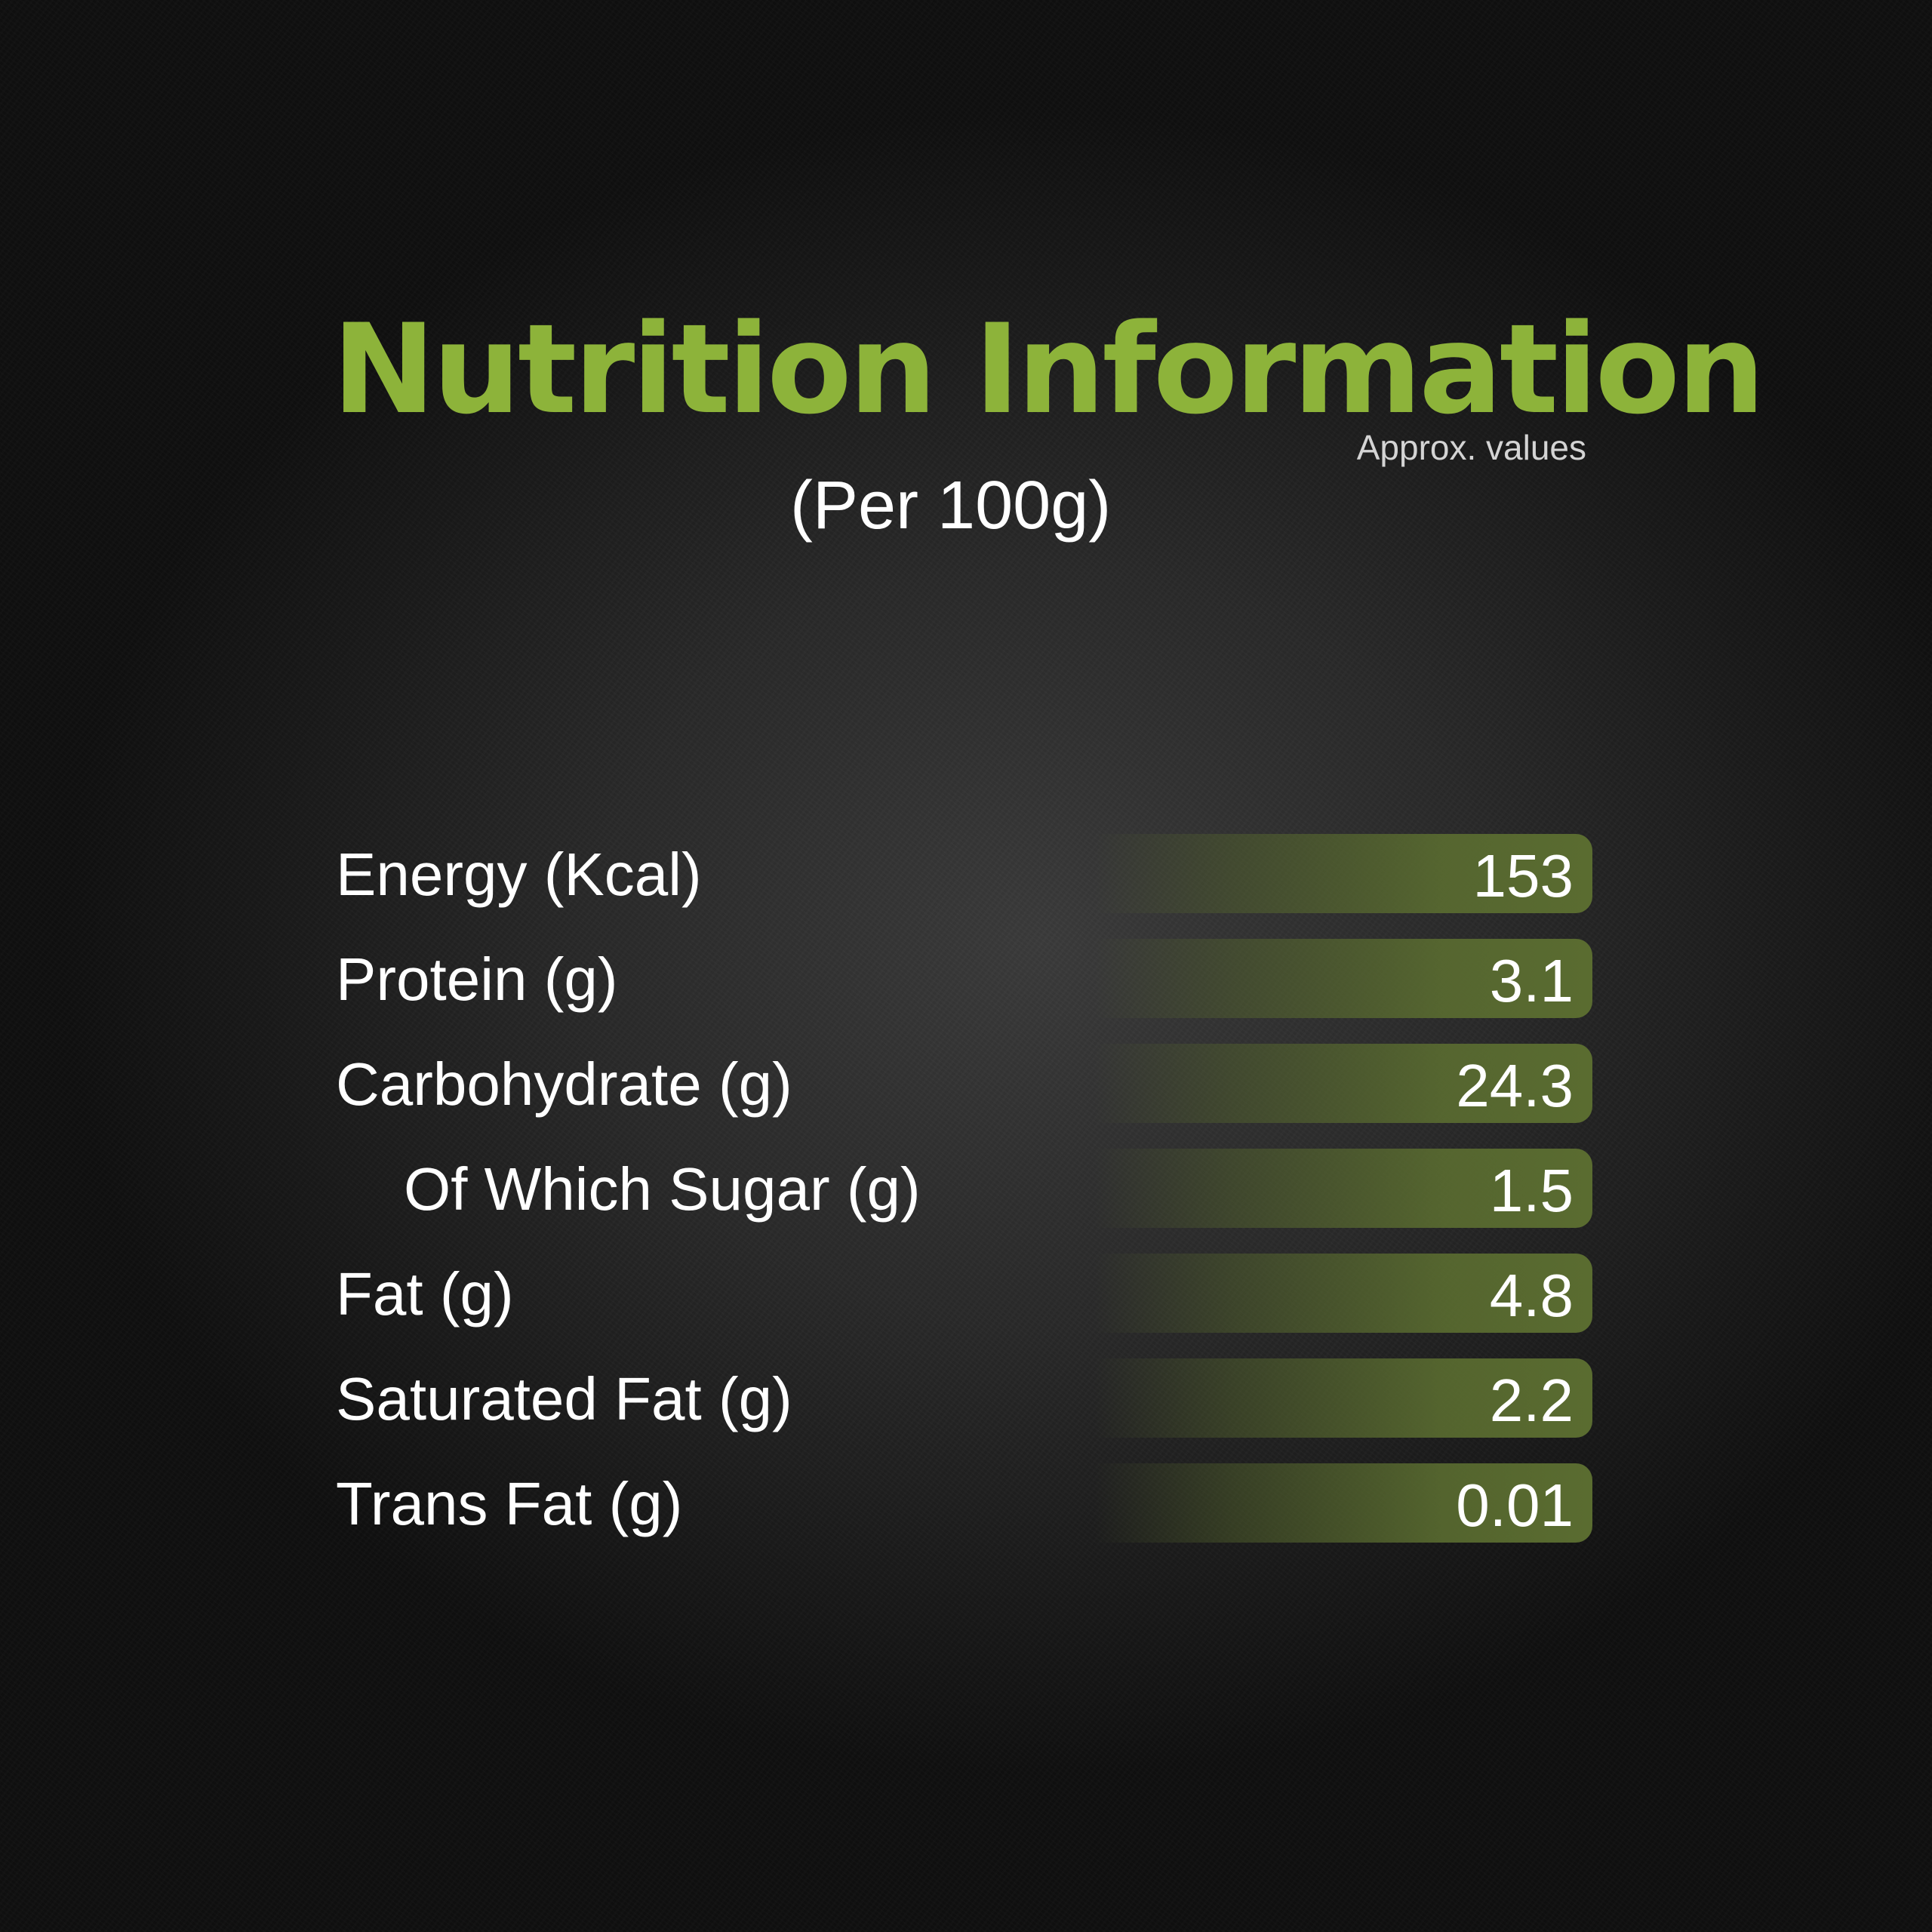 Image resolution: width=1932 pixels, height=1932 pixels. I want to click on page-title: Nutrition Information, so click(1048, 369).